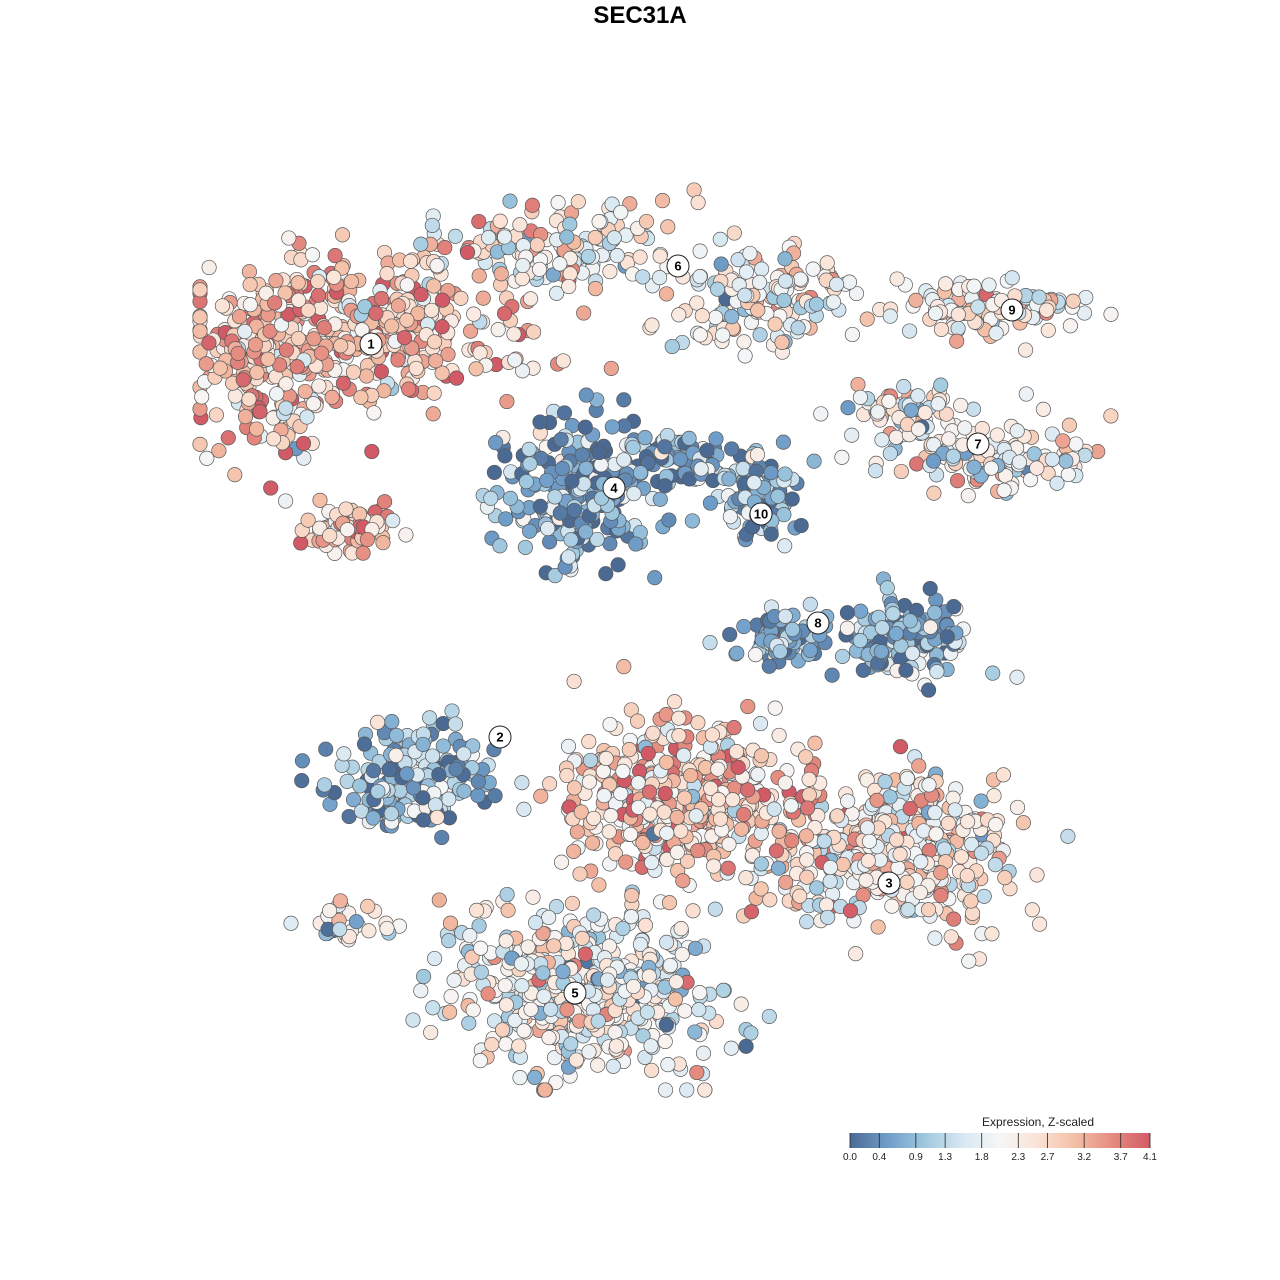  Describe the element at coordinates (889, 883) in the screenshot. I see `cluster-label-badge` at that location.